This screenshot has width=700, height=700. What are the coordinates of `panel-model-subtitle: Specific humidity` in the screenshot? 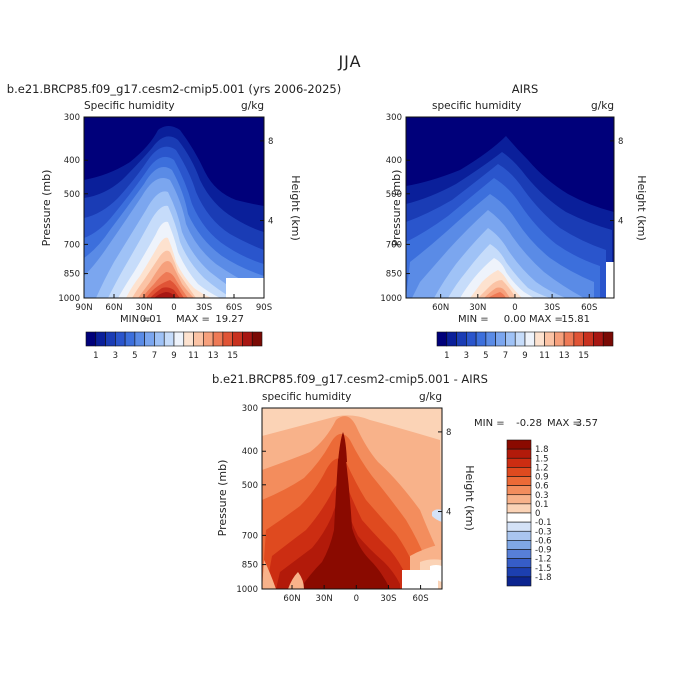 It's located at (129, 106).